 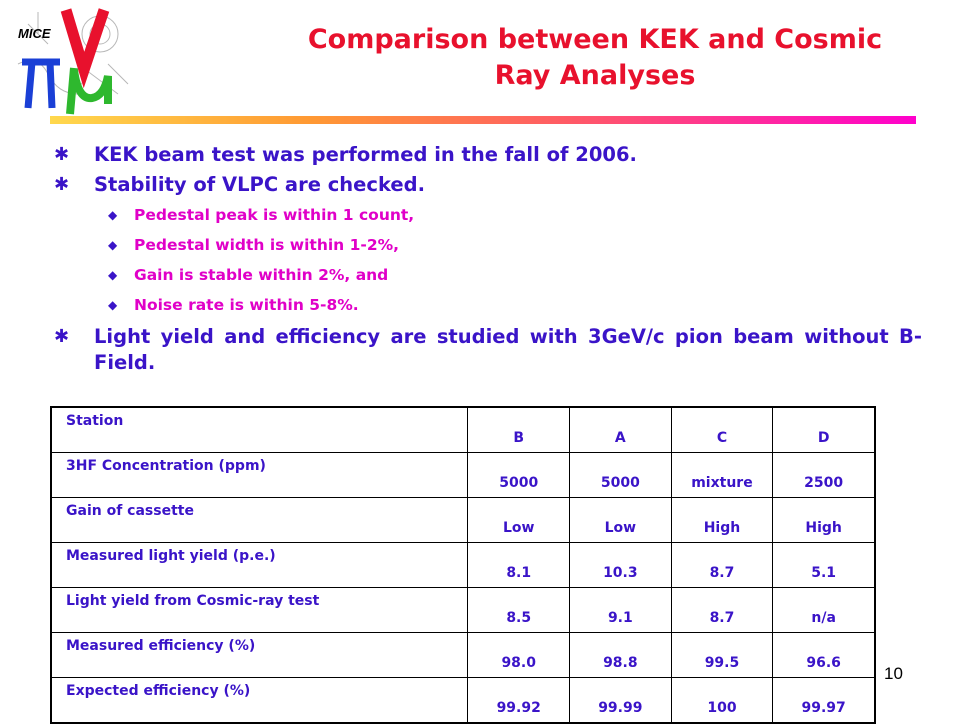 What do you see at coordinates (267, 245) in the screenshot?
I see `sub-bullet-text: Pedestal width is within 1-2%,` at bounding box center [267, 245].